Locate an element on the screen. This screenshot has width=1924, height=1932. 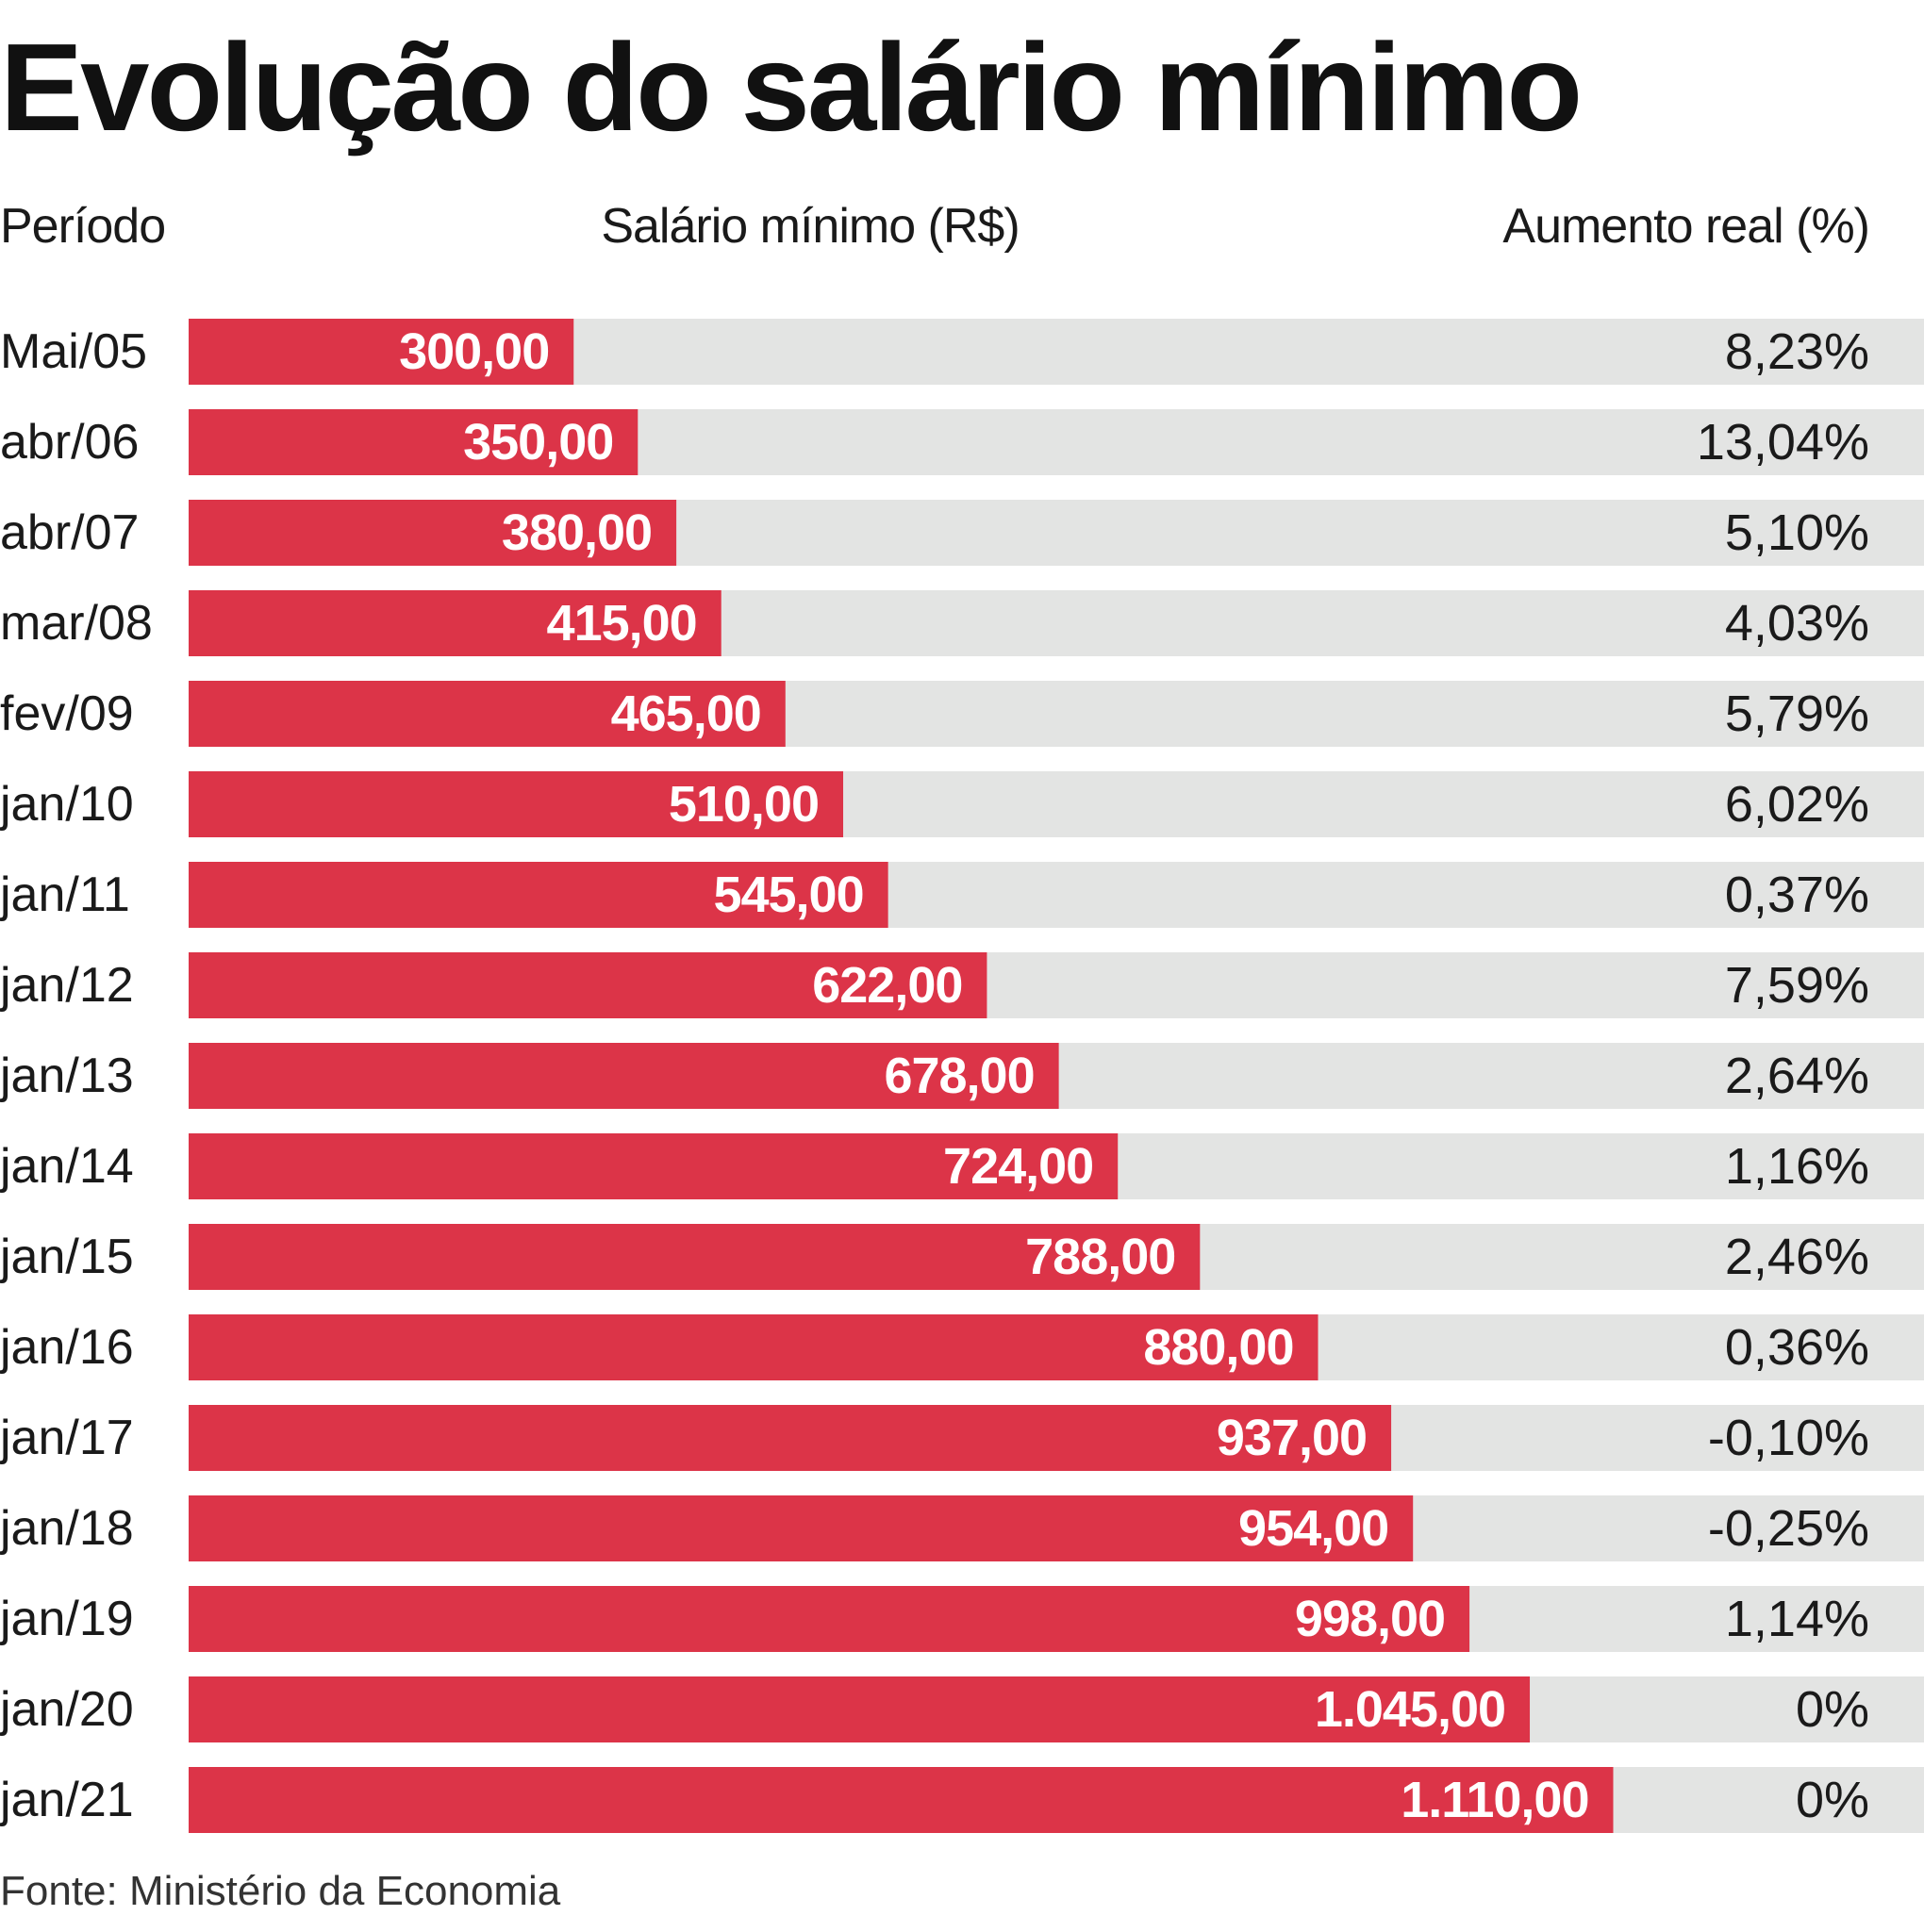
real-increase-label: 2,64% is located at coordinates (1797, 1076).